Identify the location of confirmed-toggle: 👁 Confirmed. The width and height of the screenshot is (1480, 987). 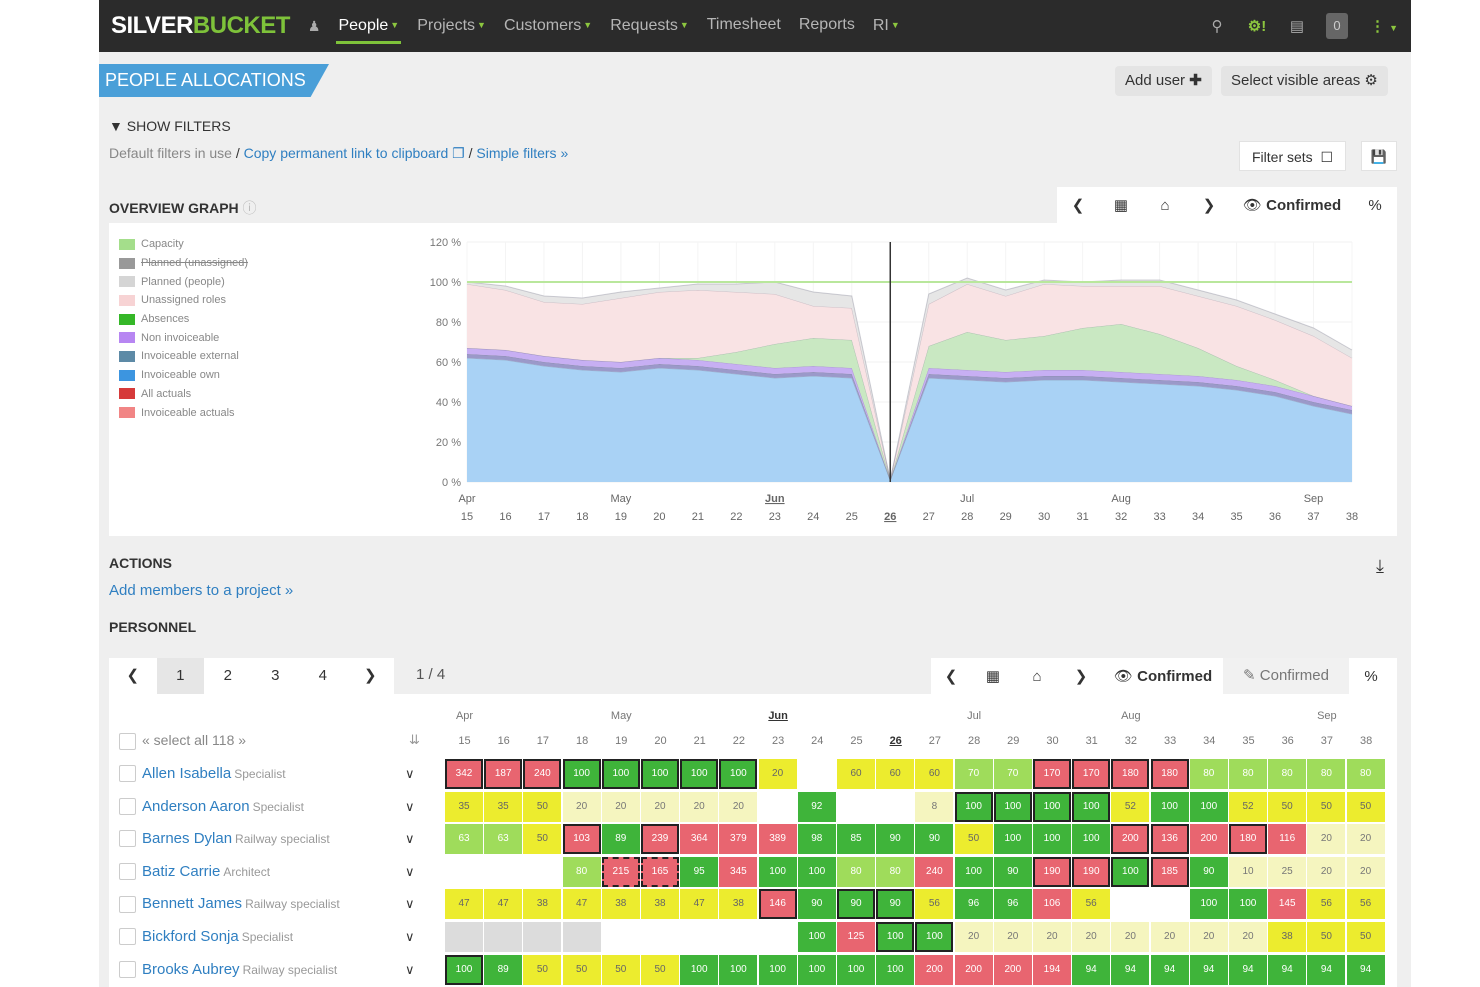
(1163, 676).